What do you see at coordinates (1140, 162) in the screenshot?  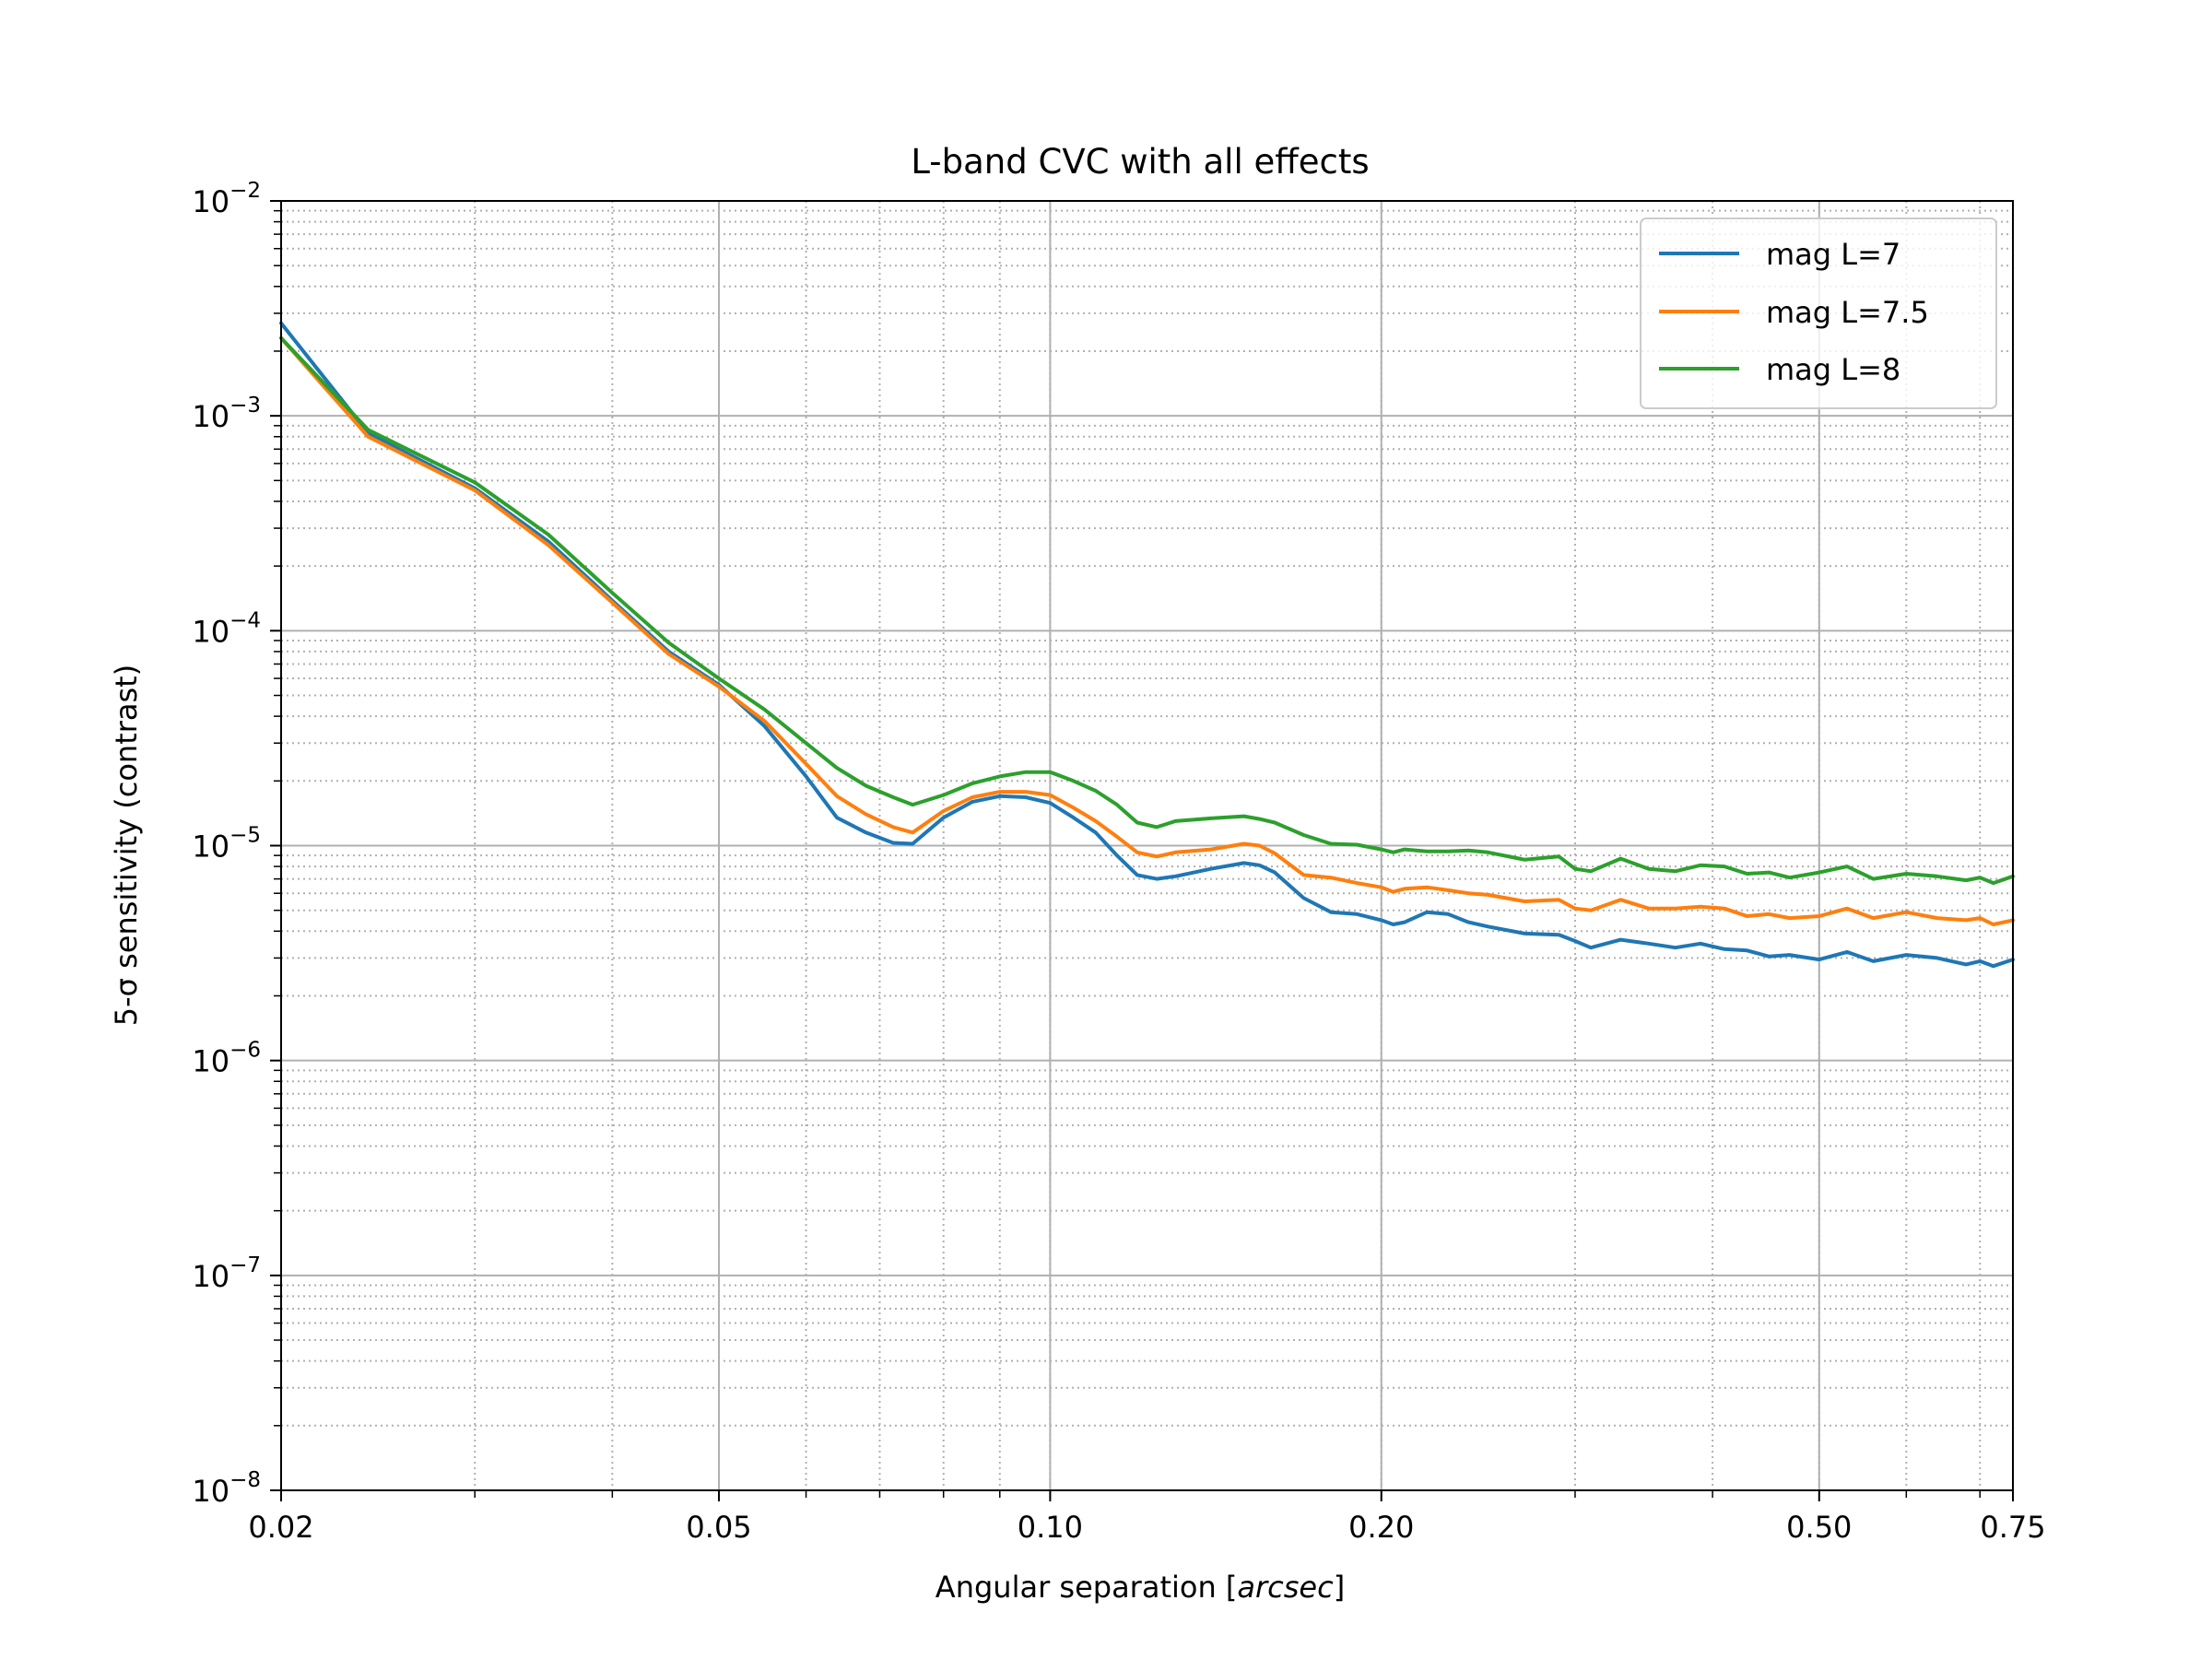 I see `chart-title: L-band CVC with all effects` at bounding box center [1140, 162].